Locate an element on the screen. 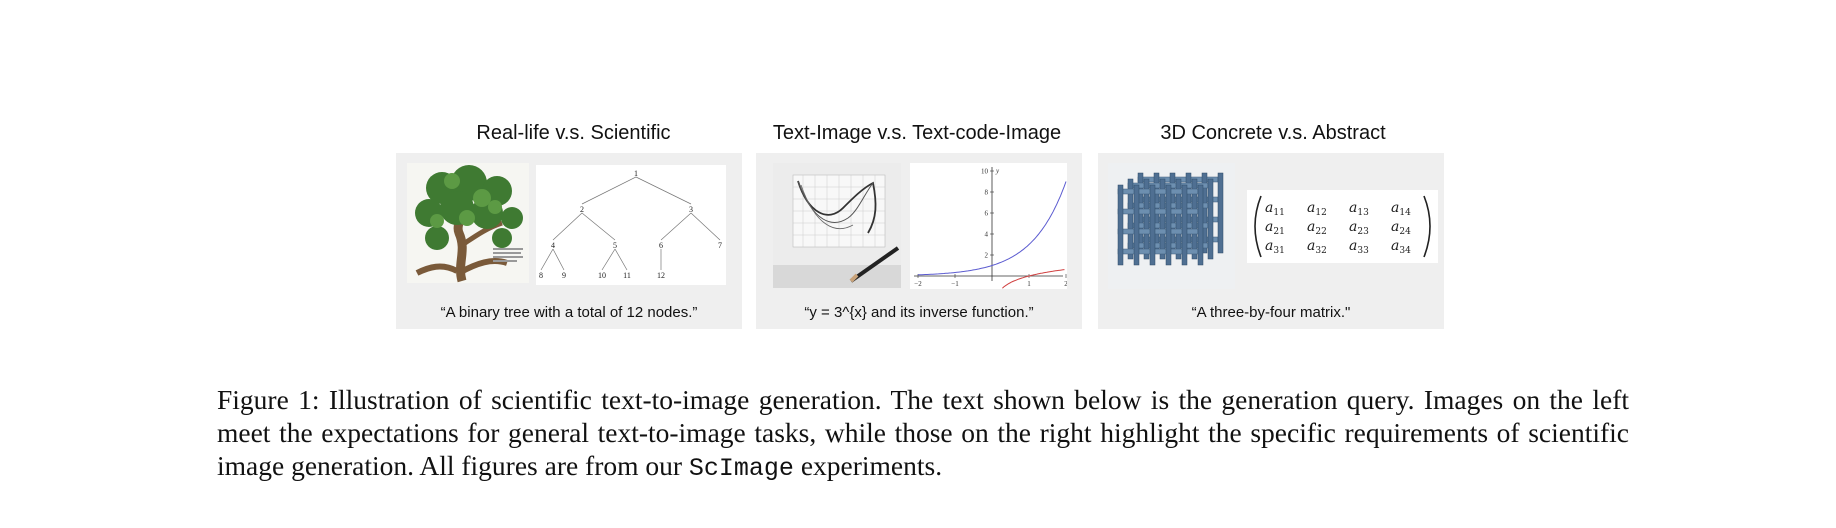 The image size is (1836, 528). matrix-entry: a24 is located at coordinates (1401, 228).